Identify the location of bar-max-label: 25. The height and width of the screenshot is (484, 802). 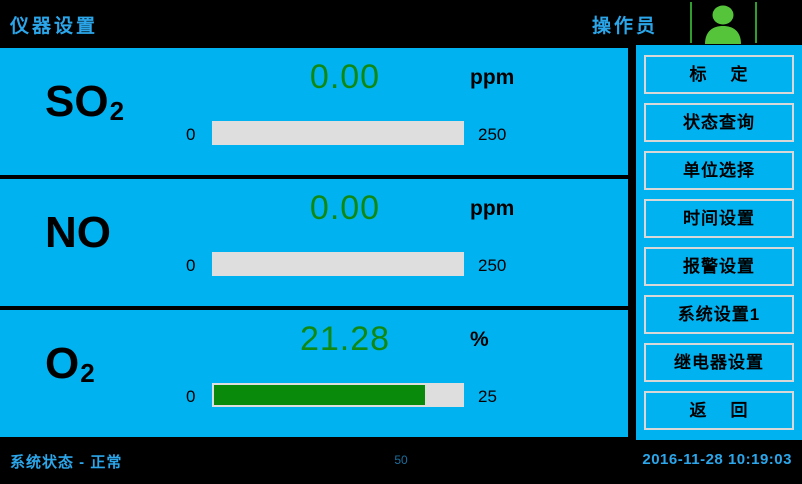
(487, 396).